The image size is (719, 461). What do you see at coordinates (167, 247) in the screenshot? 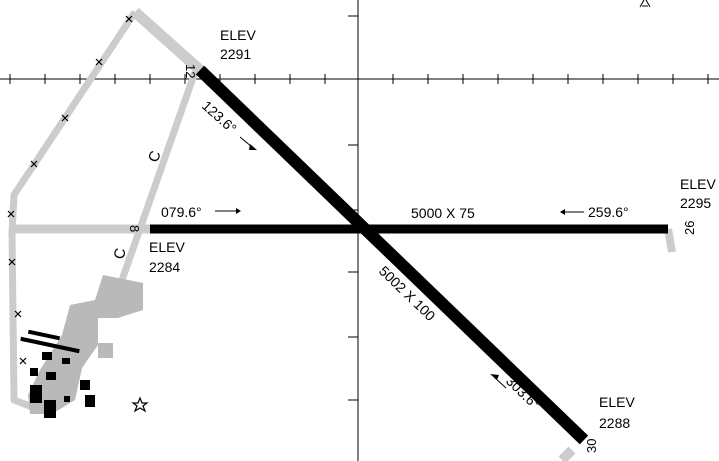
I see `elevation-8-label: ELEV` at bounding box center [167, 247].